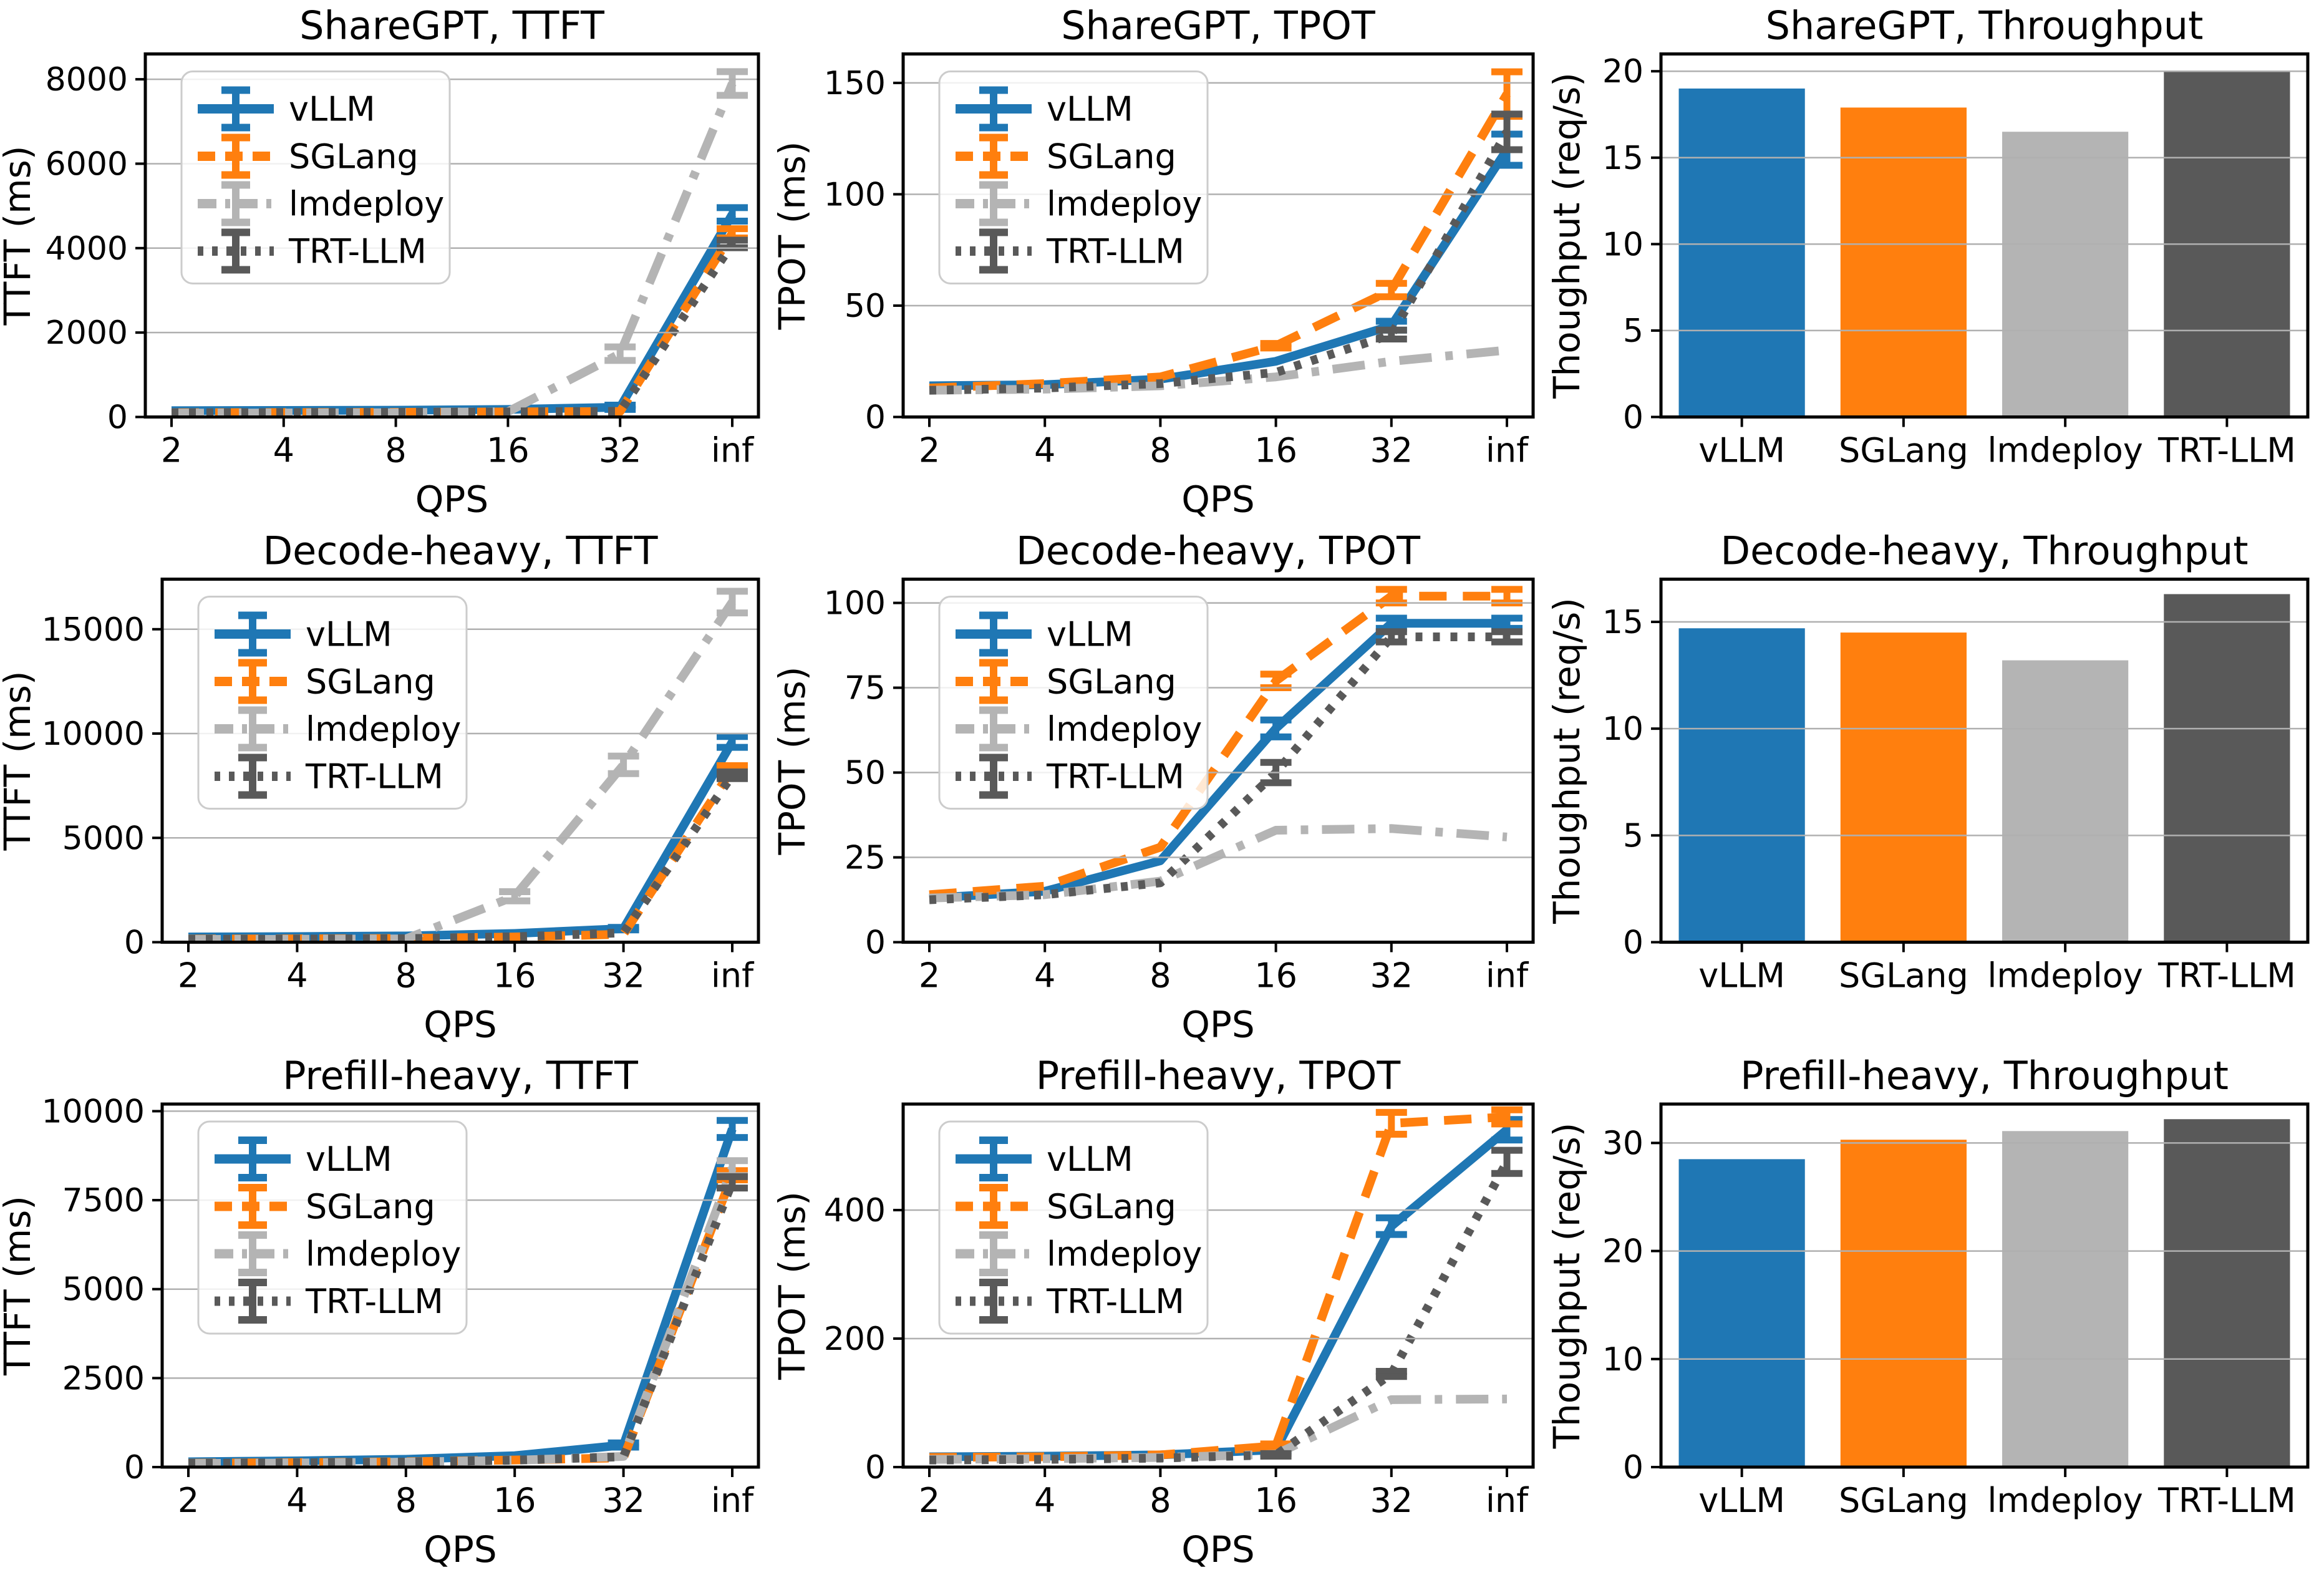 The image size is (2324, 1575). Describe the element at coordinates (792, 236) in the screenshot. I see `y-axis-label: TPOT (ms)` at that location.